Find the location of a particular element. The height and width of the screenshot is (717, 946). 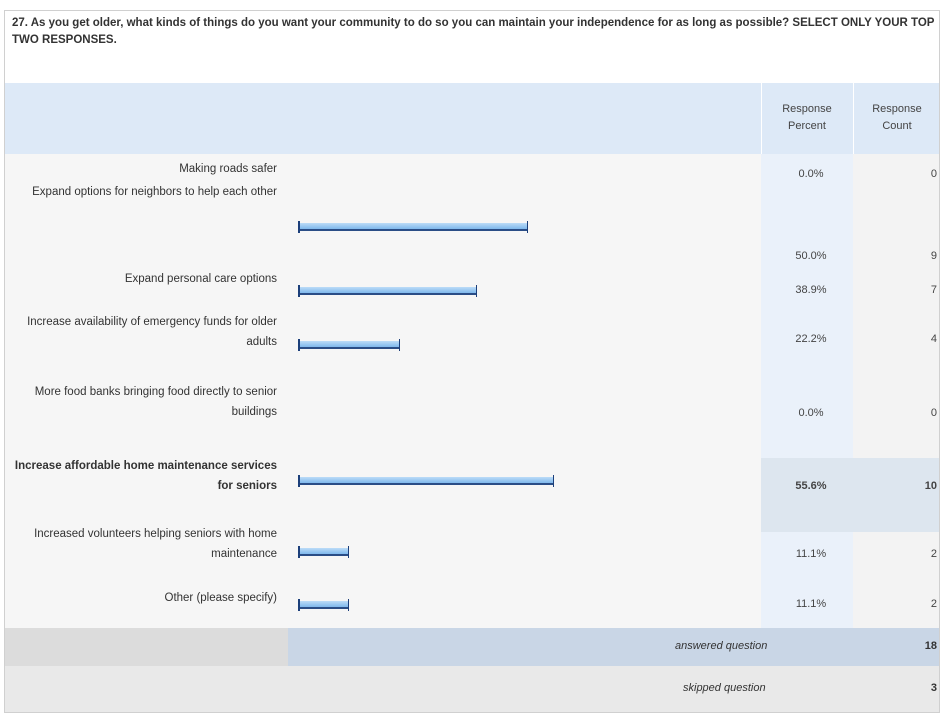

response-count: 10 is located at coordinates (930, 486).